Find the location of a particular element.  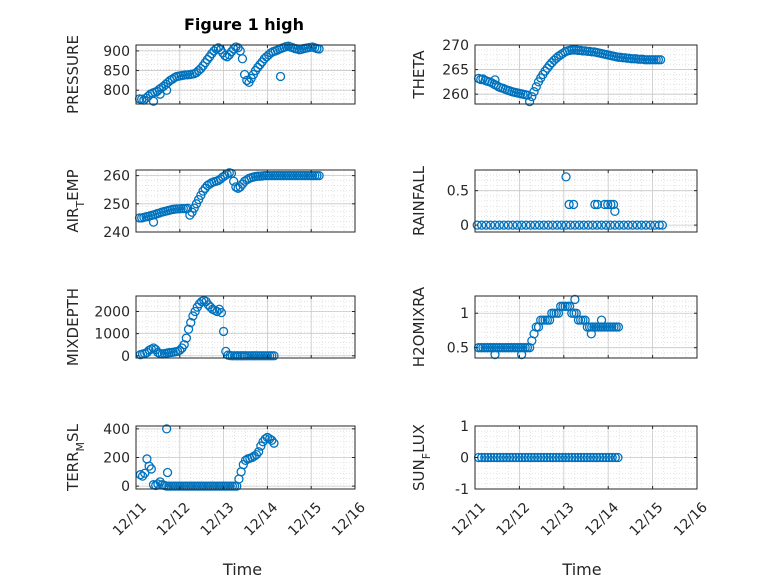

y-tick-label: 0 is located at coordinates (464, 459).